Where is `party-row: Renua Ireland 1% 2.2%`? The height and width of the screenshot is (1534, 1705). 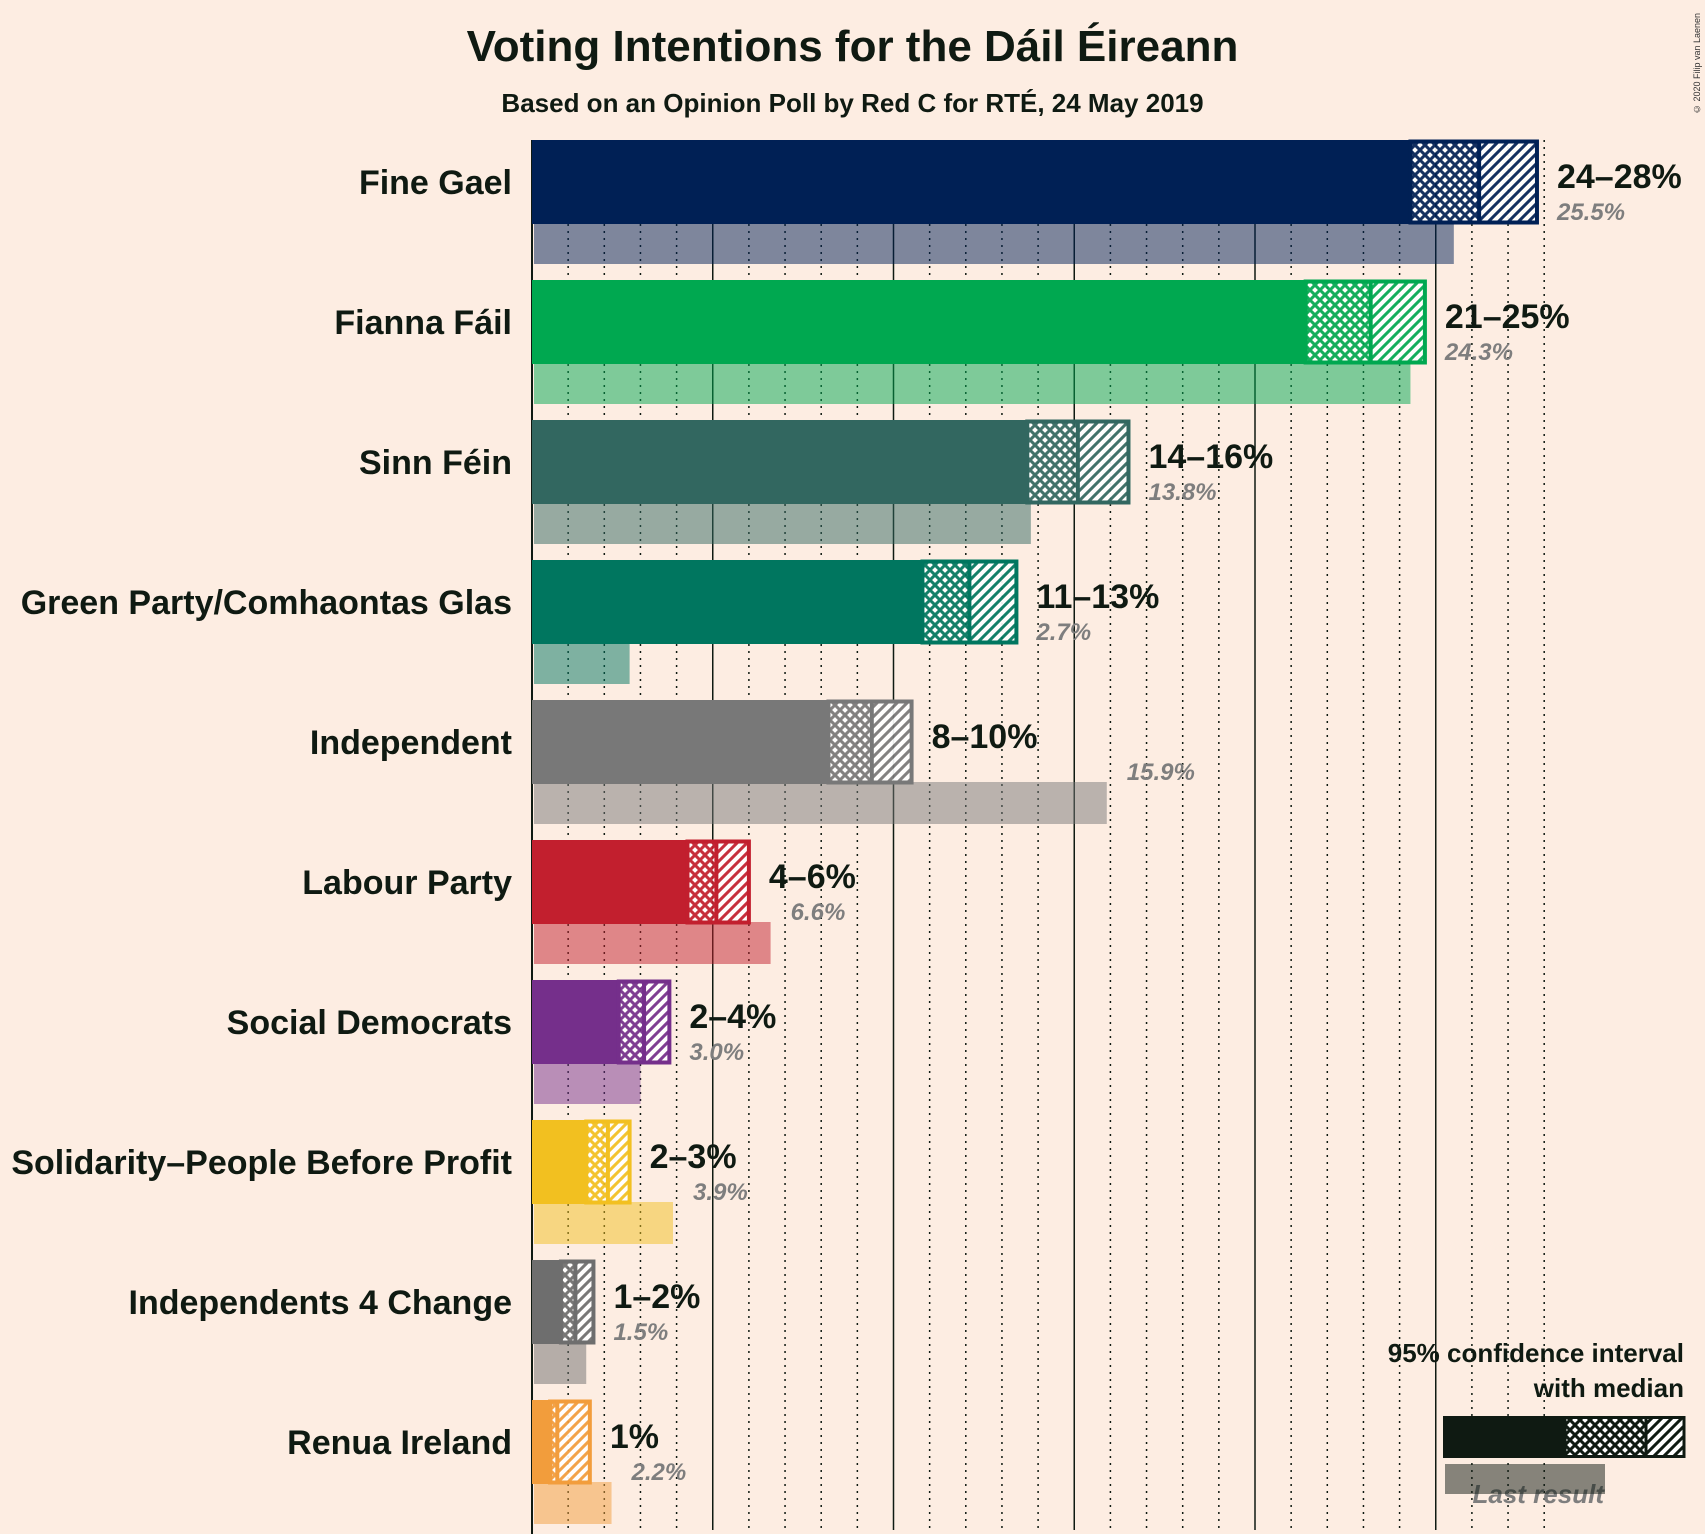 party-row: Renua Ireland 1% 2.2% is located at coordinates (487, 1461).